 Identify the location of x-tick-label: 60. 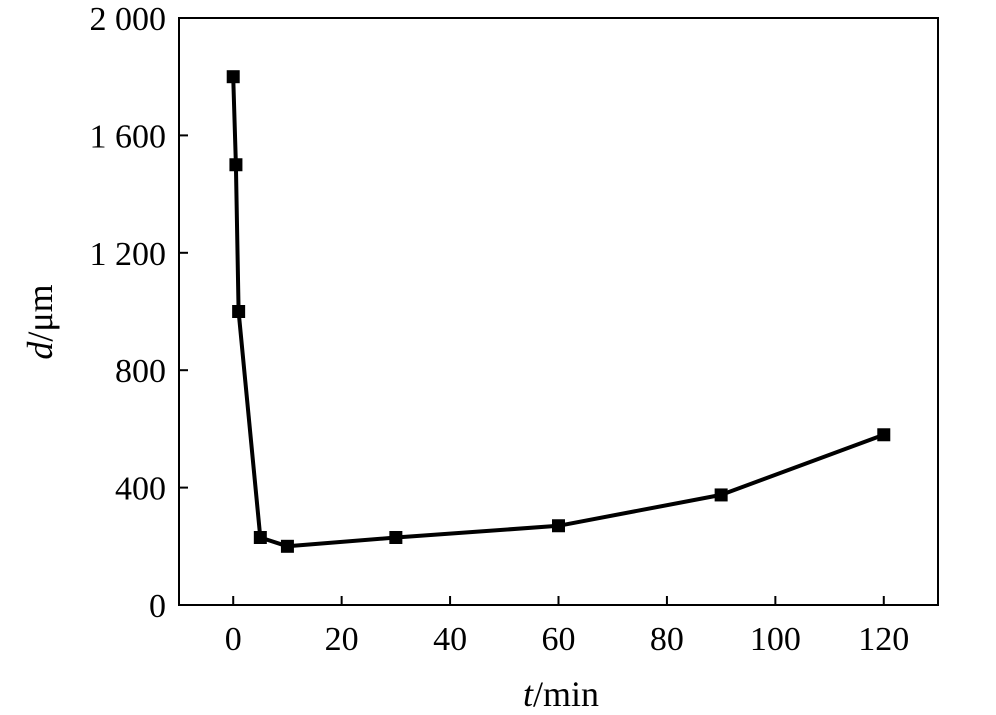
(559, 639).